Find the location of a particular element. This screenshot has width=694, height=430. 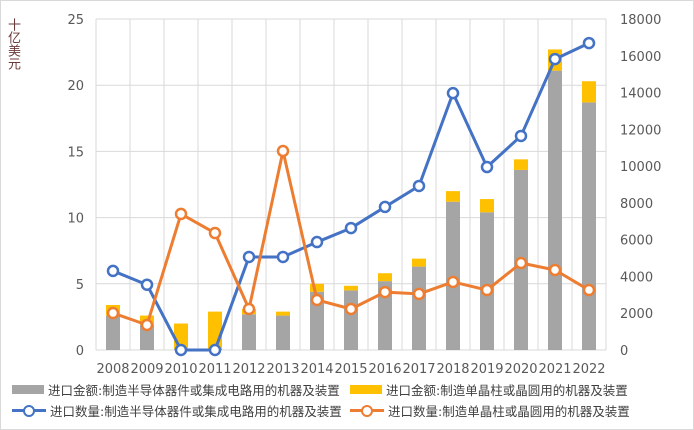

point-wafer-2012 is located at coordinates (249, 309).